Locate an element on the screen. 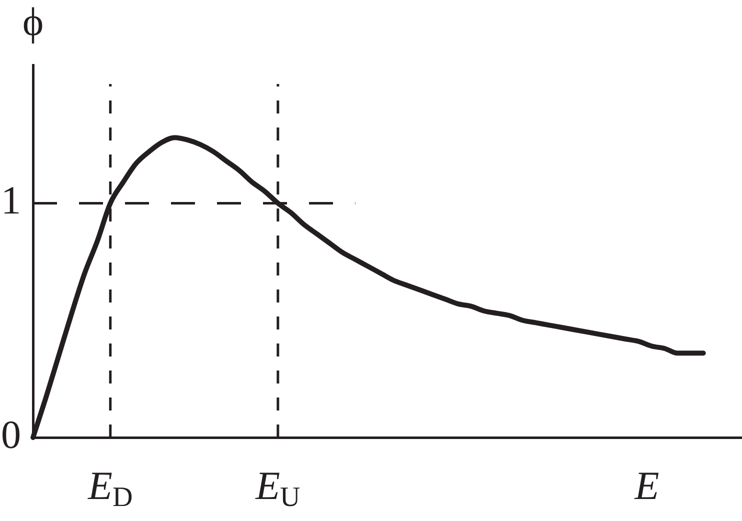 This screenshot has width=742, height=521. y-tick-label: 0 is located at coordinates (11, 434).